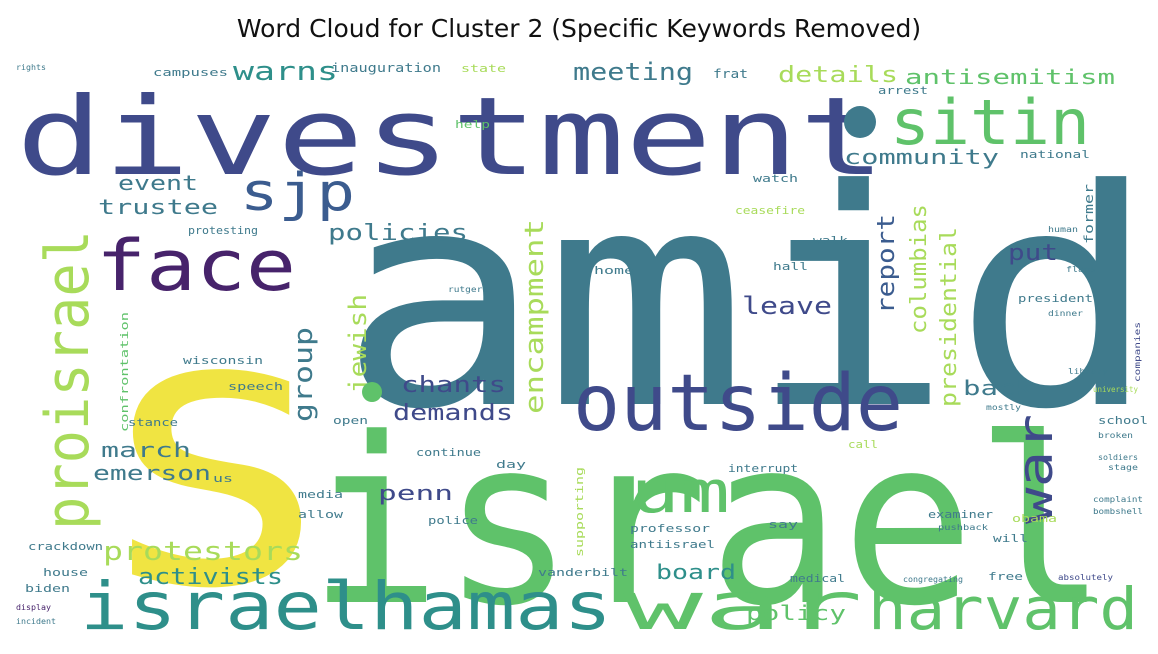 The height and width of the screenshot is (654, 1158). I want to click on word-vanderbilt: vanderbilt, so click(583, 572).